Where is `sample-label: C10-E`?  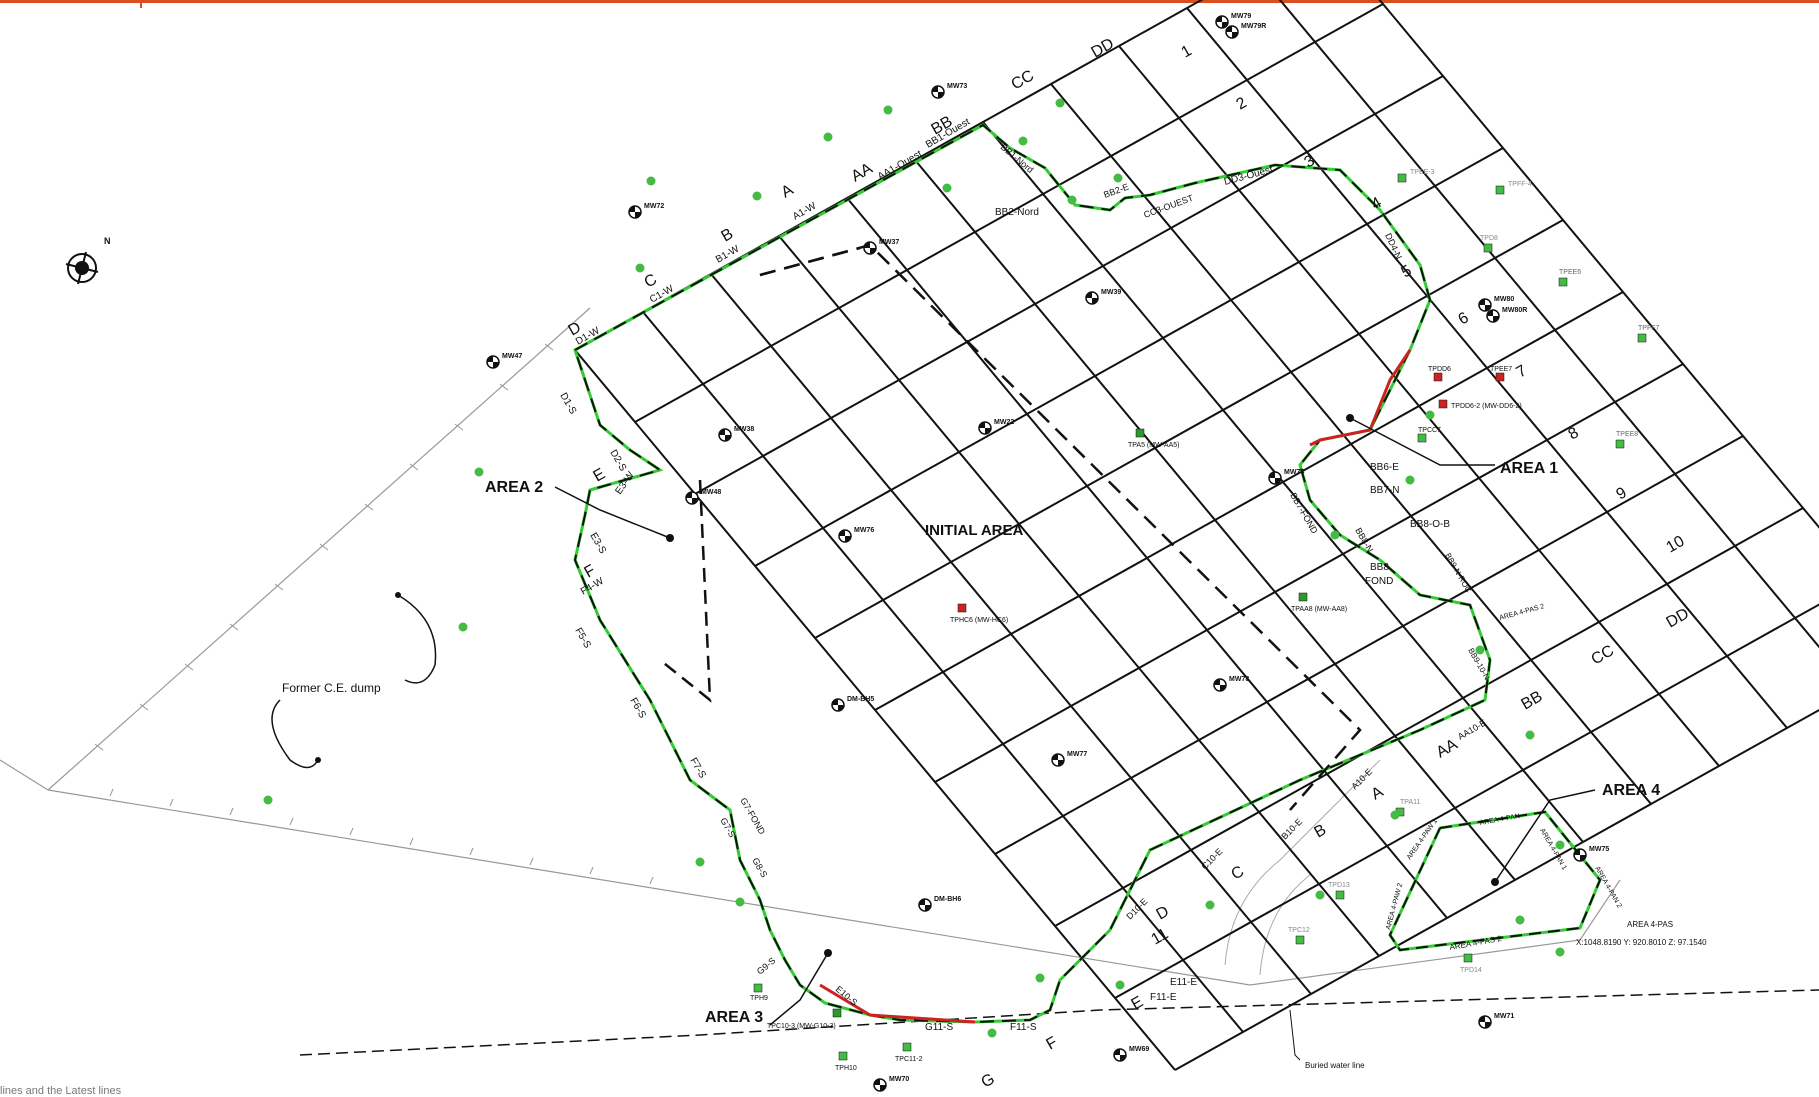
sample-label: C10-E is located at coordinates (1211, 858).